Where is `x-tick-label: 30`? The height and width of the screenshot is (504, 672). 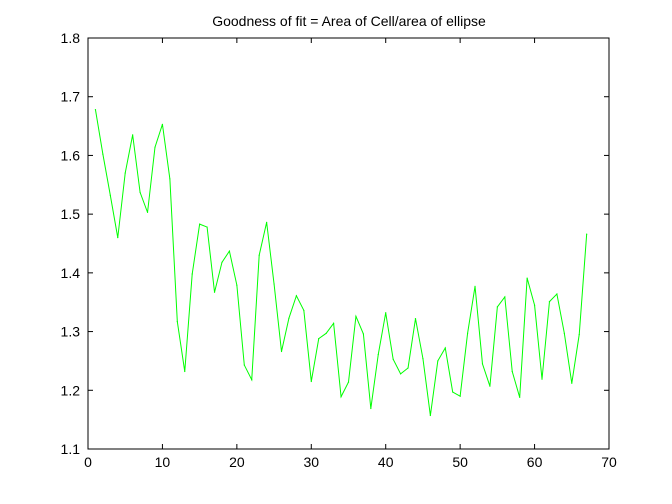
x-tick-label: 30 is located at coordinates (311, 462).